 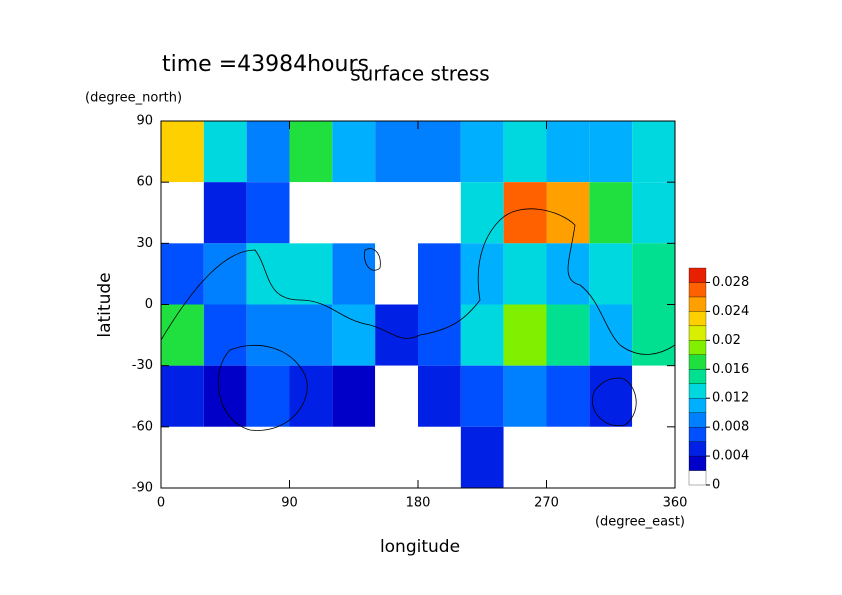 What do you see at coordinates (730, 311) in the screenshot?
I see `colorbar-tick-label: 0.024` at bounding box center [730, 311].